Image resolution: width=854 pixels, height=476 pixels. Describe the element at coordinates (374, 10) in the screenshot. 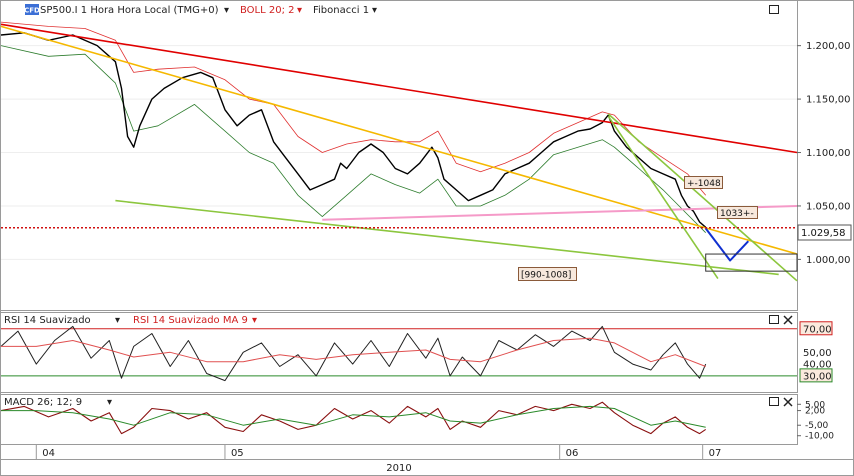

I see `fibonacci-dropdown-icon: ▾` at that location.